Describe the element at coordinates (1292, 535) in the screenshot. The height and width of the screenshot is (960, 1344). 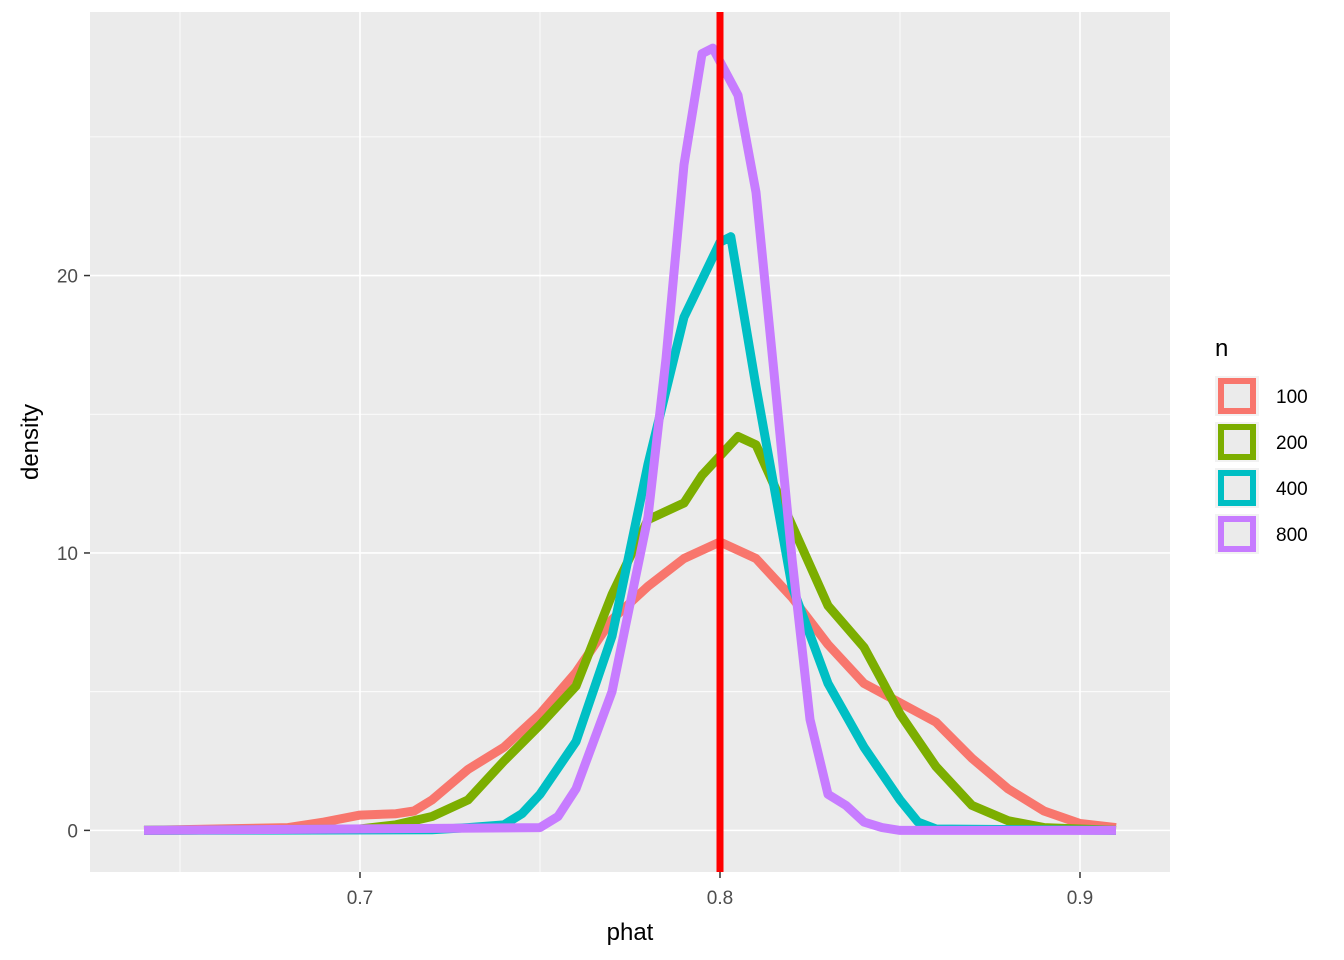
I see `legend-label-800: 800` at that location.